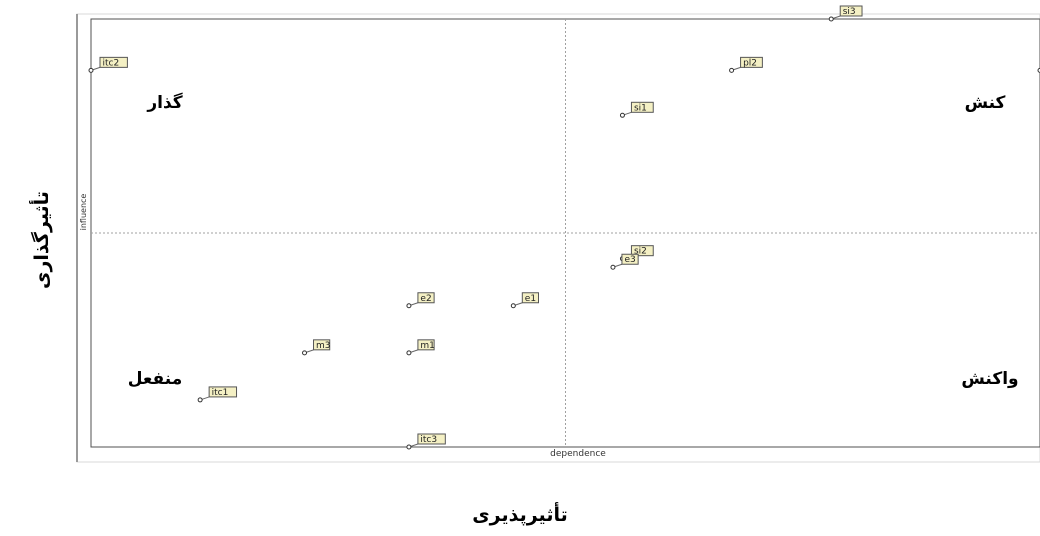 The image size is (1040, 536). I want to click on y-axis-label: influence, so click(83, 212).